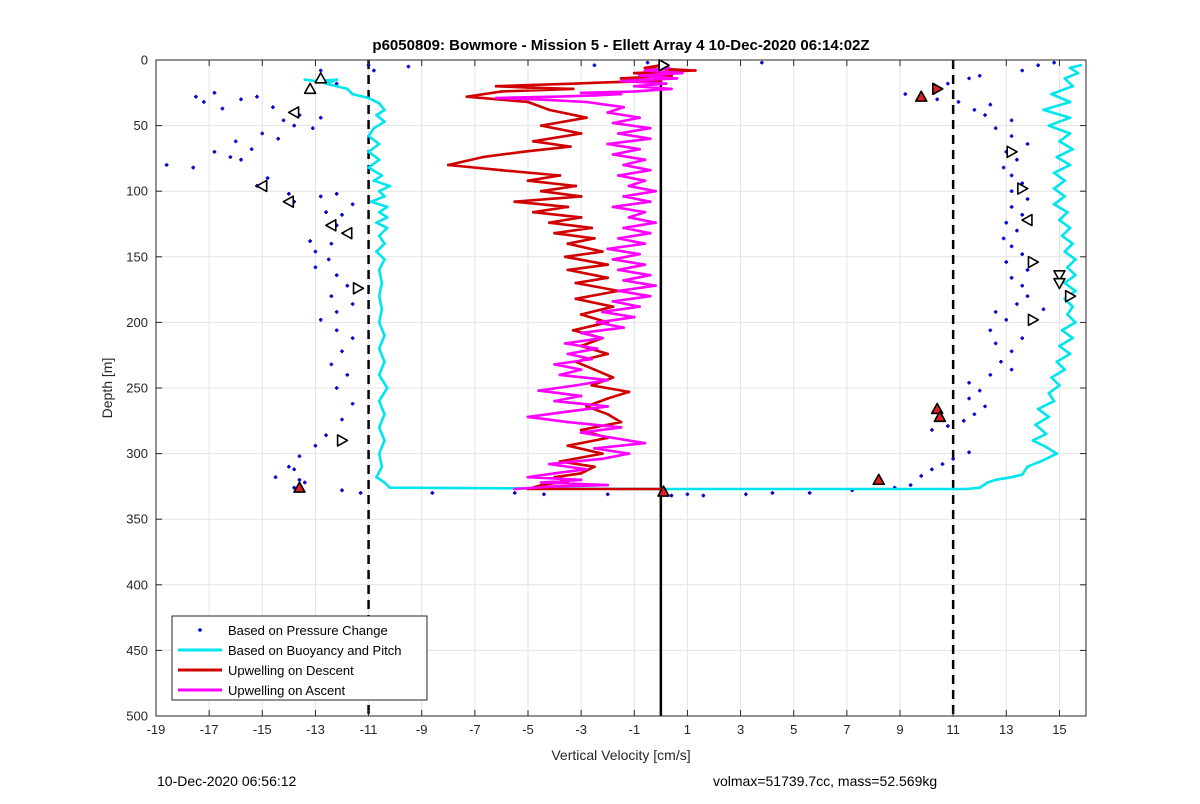  What do you see at coordinates (137, 256) in the screenshot?
I see `y-tick-label: 150` at bounding box center [137, 256].